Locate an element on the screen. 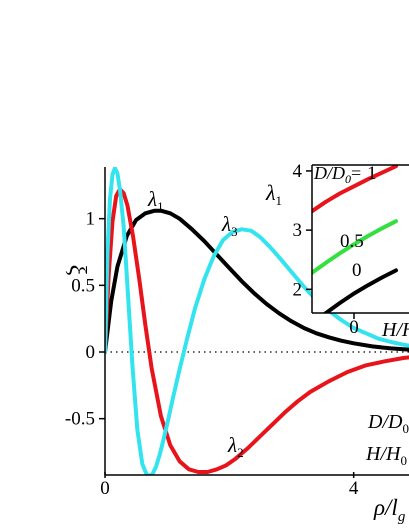 The width and height of the screenshot is (409, 529). y-tick-label-1-0: 4 is located at coordinates (298, 171).